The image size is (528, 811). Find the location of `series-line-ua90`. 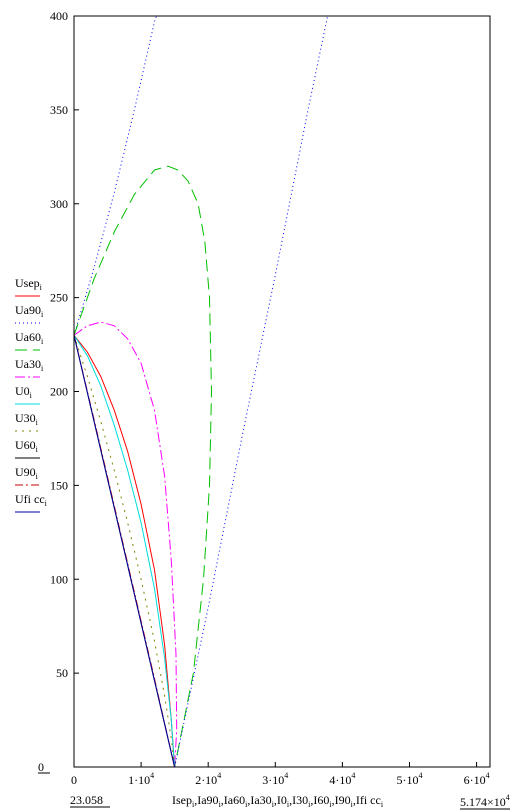

series-line-ua90 is located at coordinates (115, 176).